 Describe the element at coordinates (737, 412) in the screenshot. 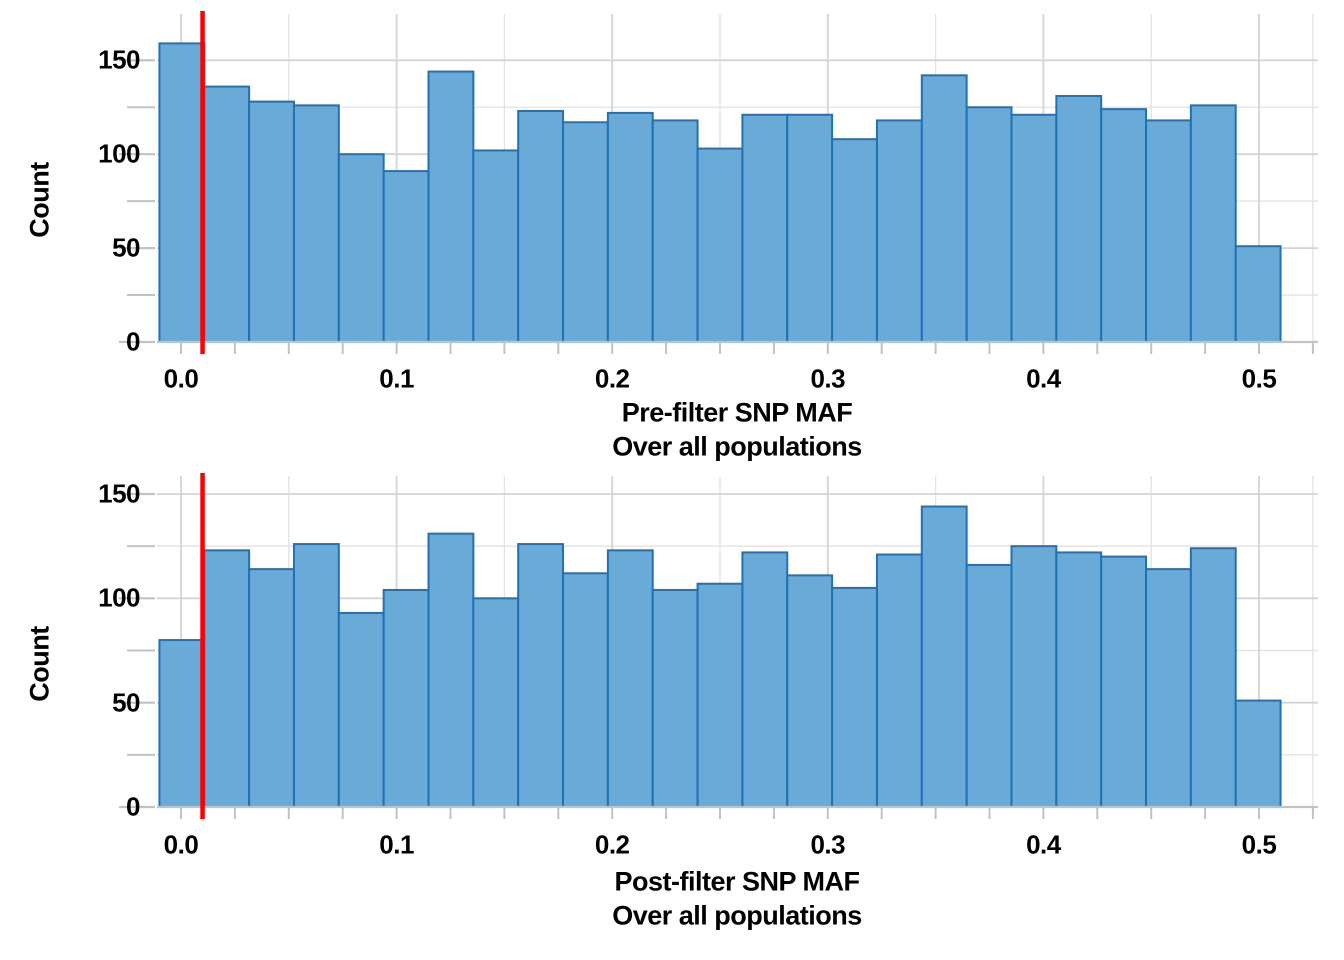

I see `top-xaxis-title-line1: Pre-filter SNP MAF` at that location.